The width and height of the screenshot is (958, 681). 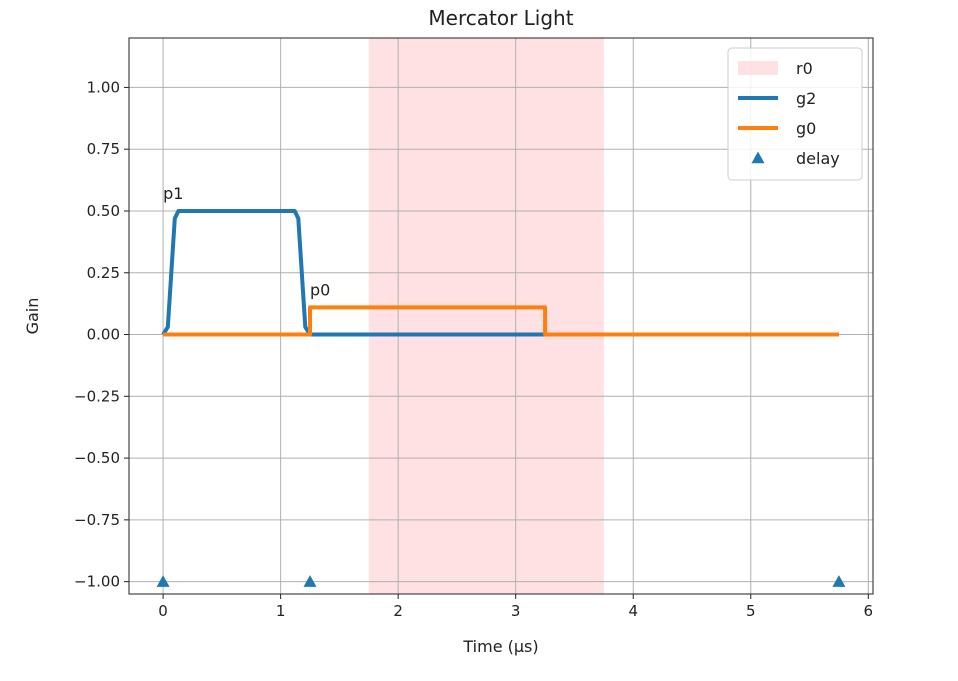 I want to click on y-tick-label: 0.25, so click(x=103, y=273).